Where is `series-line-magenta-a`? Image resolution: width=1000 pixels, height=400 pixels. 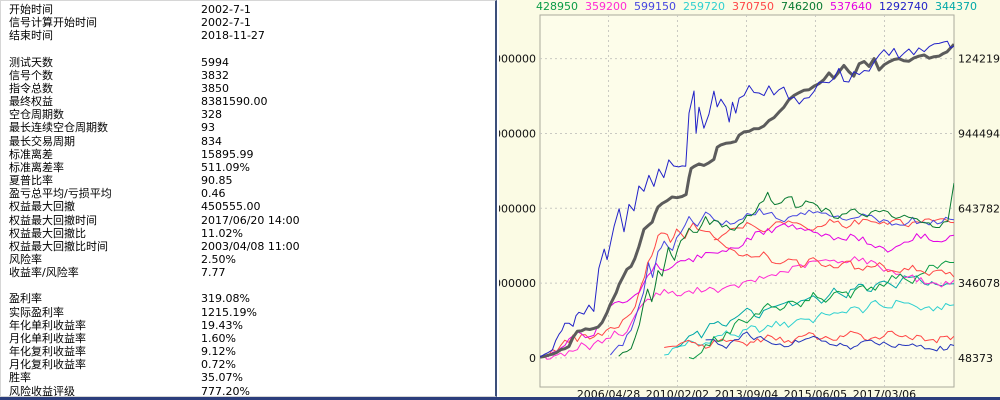
series-line-magenta-a is located at coordinates (747, 308).